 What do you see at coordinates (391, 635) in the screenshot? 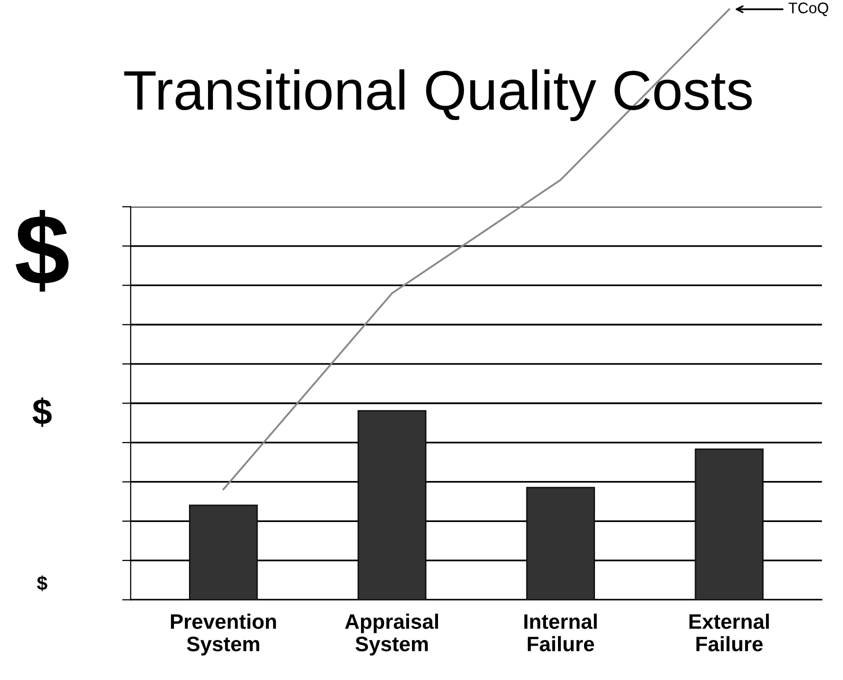
I see `x-tick-label: Appraisal System` at bounding box center [391, 635].